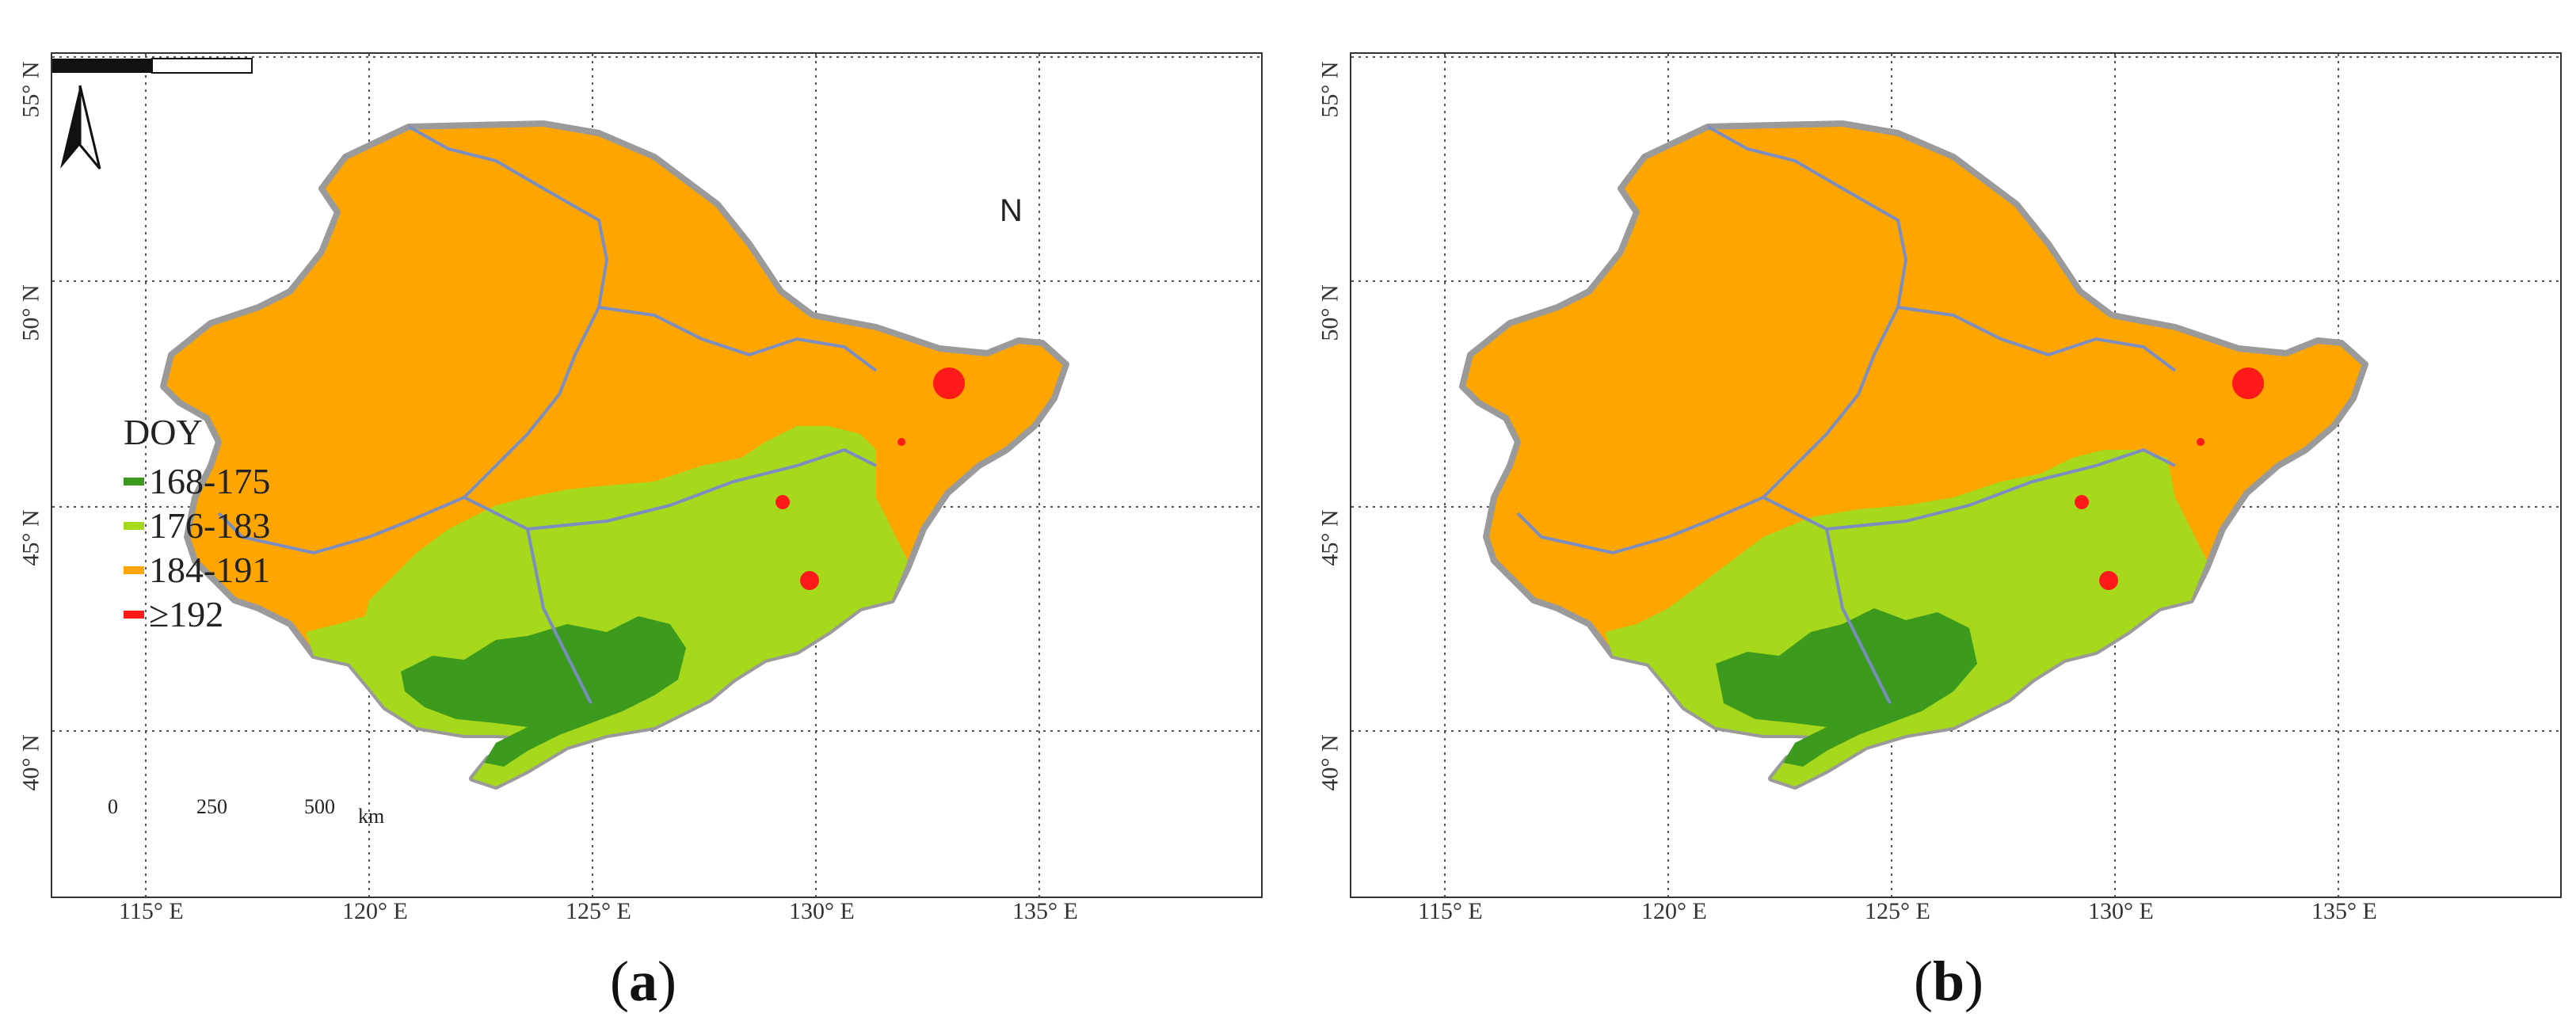  What do you see at coordinates (210, 481) in the screenshot?
I see `legend-label: 168-175` at bounding box center [210, 481].